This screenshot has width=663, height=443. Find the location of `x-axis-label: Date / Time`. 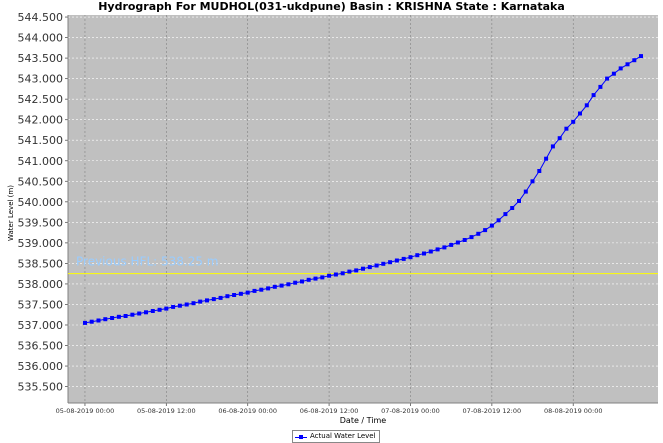

x-axis-label: Date / Time is located at coordinates (363, 420).